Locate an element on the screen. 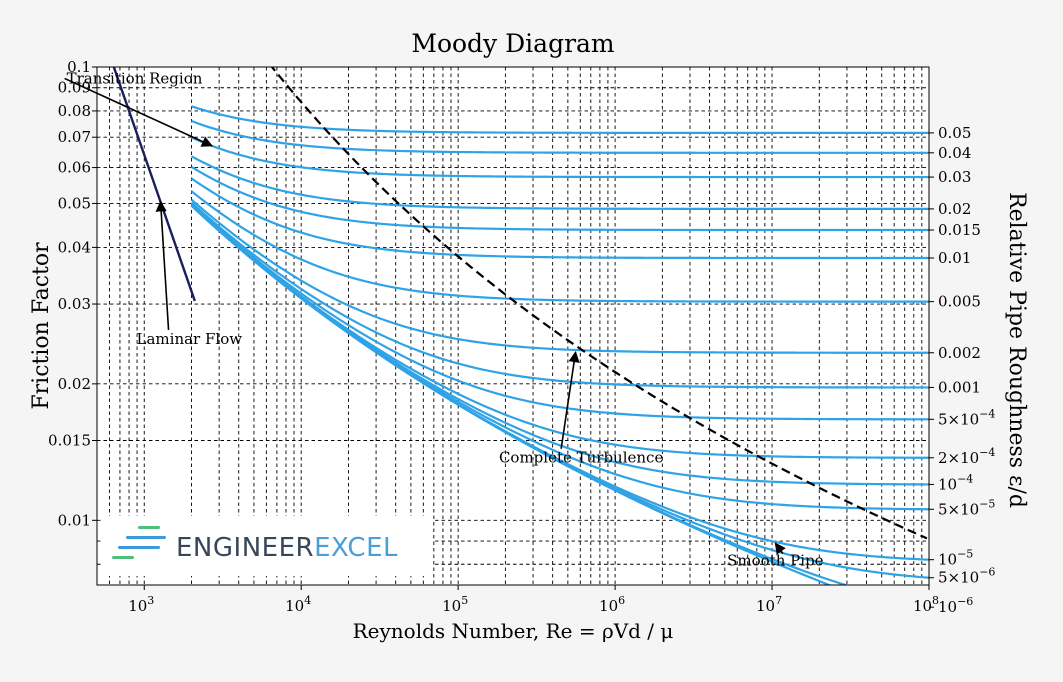  right-axis-label: Relative Pipe Roughness ε/d is located at coordinates (1016, 350).